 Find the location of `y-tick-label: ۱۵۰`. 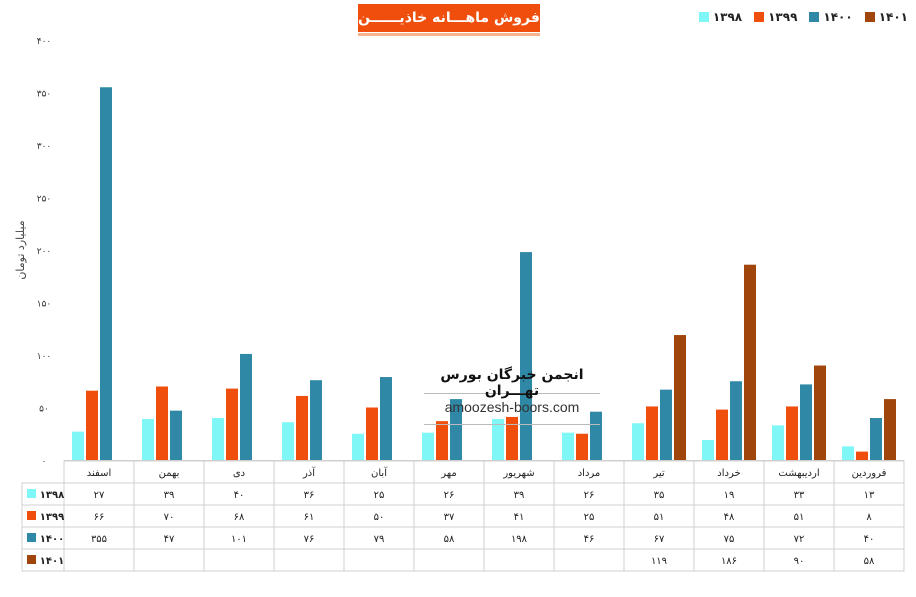

y-tick-label: ۱۵۰ is located at coordinates (44, 305).